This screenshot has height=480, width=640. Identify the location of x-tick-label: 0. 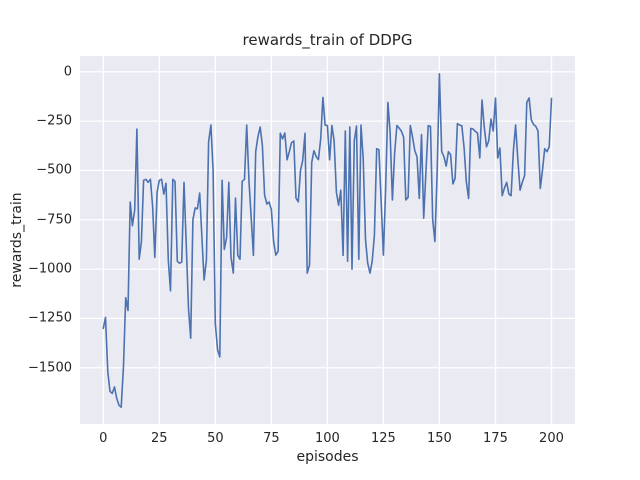
(103, 438).